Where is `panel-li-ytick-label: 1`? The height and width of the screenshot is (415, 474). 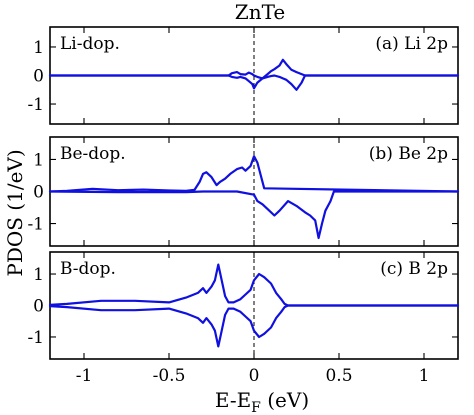
panel-li-ytick-label: 1 is located at coordinates (38, 48).